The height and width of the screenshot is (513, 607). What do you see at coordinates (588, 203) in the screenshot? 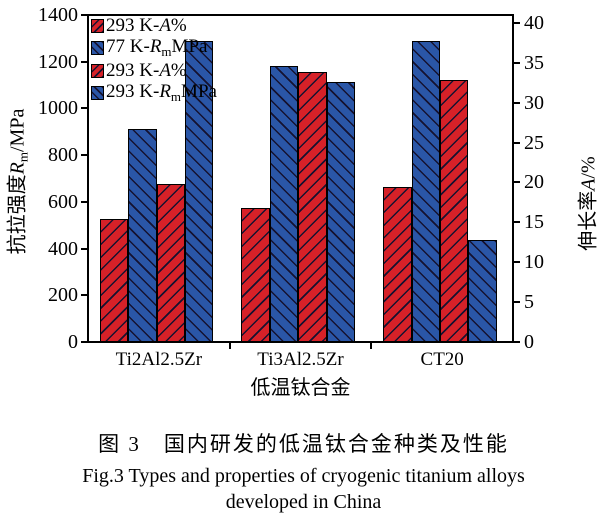
I see `y-axis-right-label: 伸长率A/%` at bounding box center [588, 203].